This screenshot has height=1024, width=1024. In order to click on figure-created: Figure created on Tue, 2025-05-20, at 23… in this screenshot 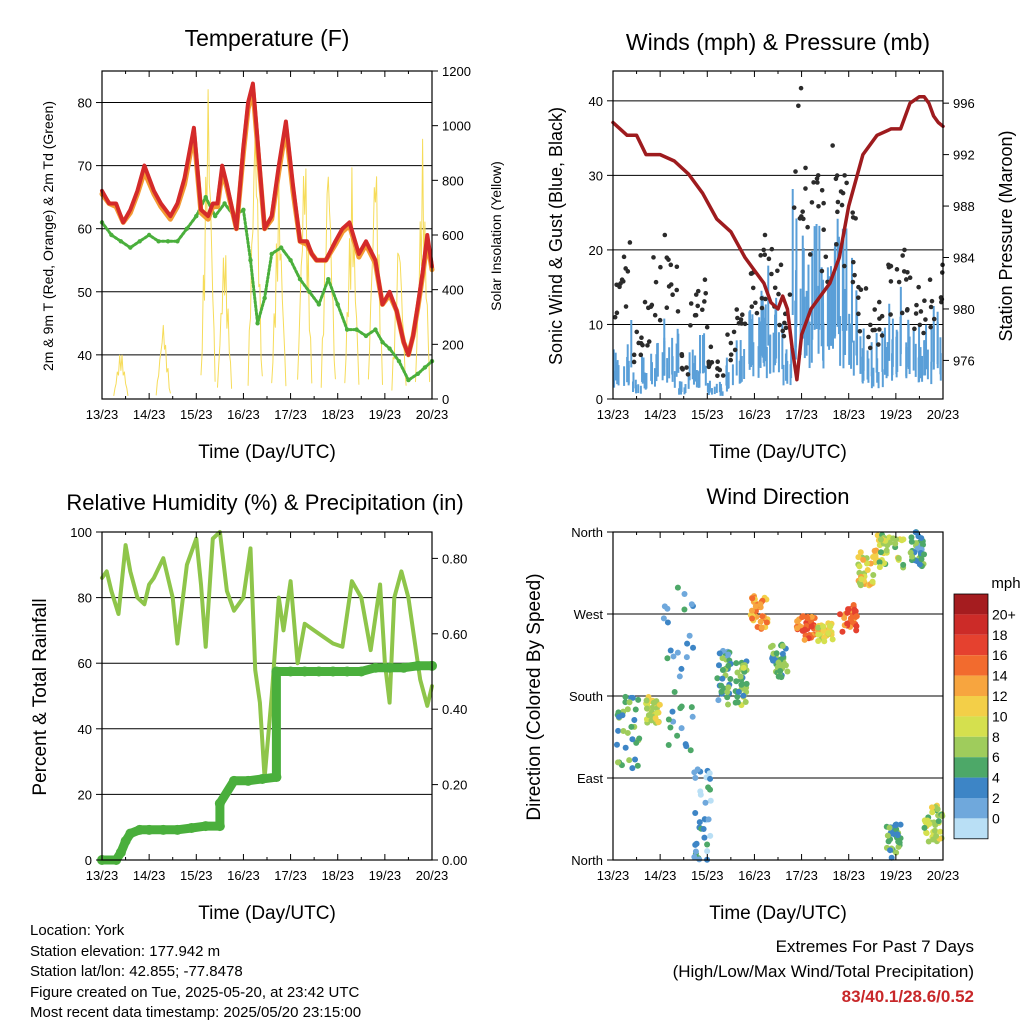, I will do `click(195, 992)`.